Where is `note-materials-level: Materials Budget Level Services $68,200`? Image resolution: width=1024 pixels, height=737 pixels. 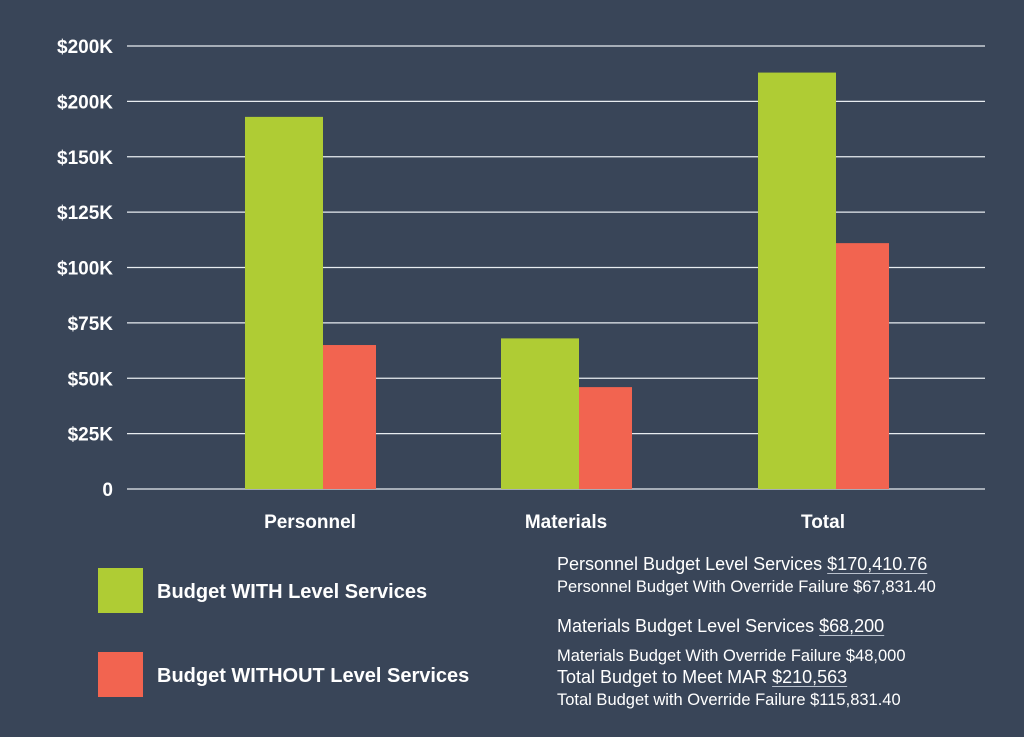 note-materials-level: Materials Budget Level Services $68,200 is located at coordinates (720, 626).